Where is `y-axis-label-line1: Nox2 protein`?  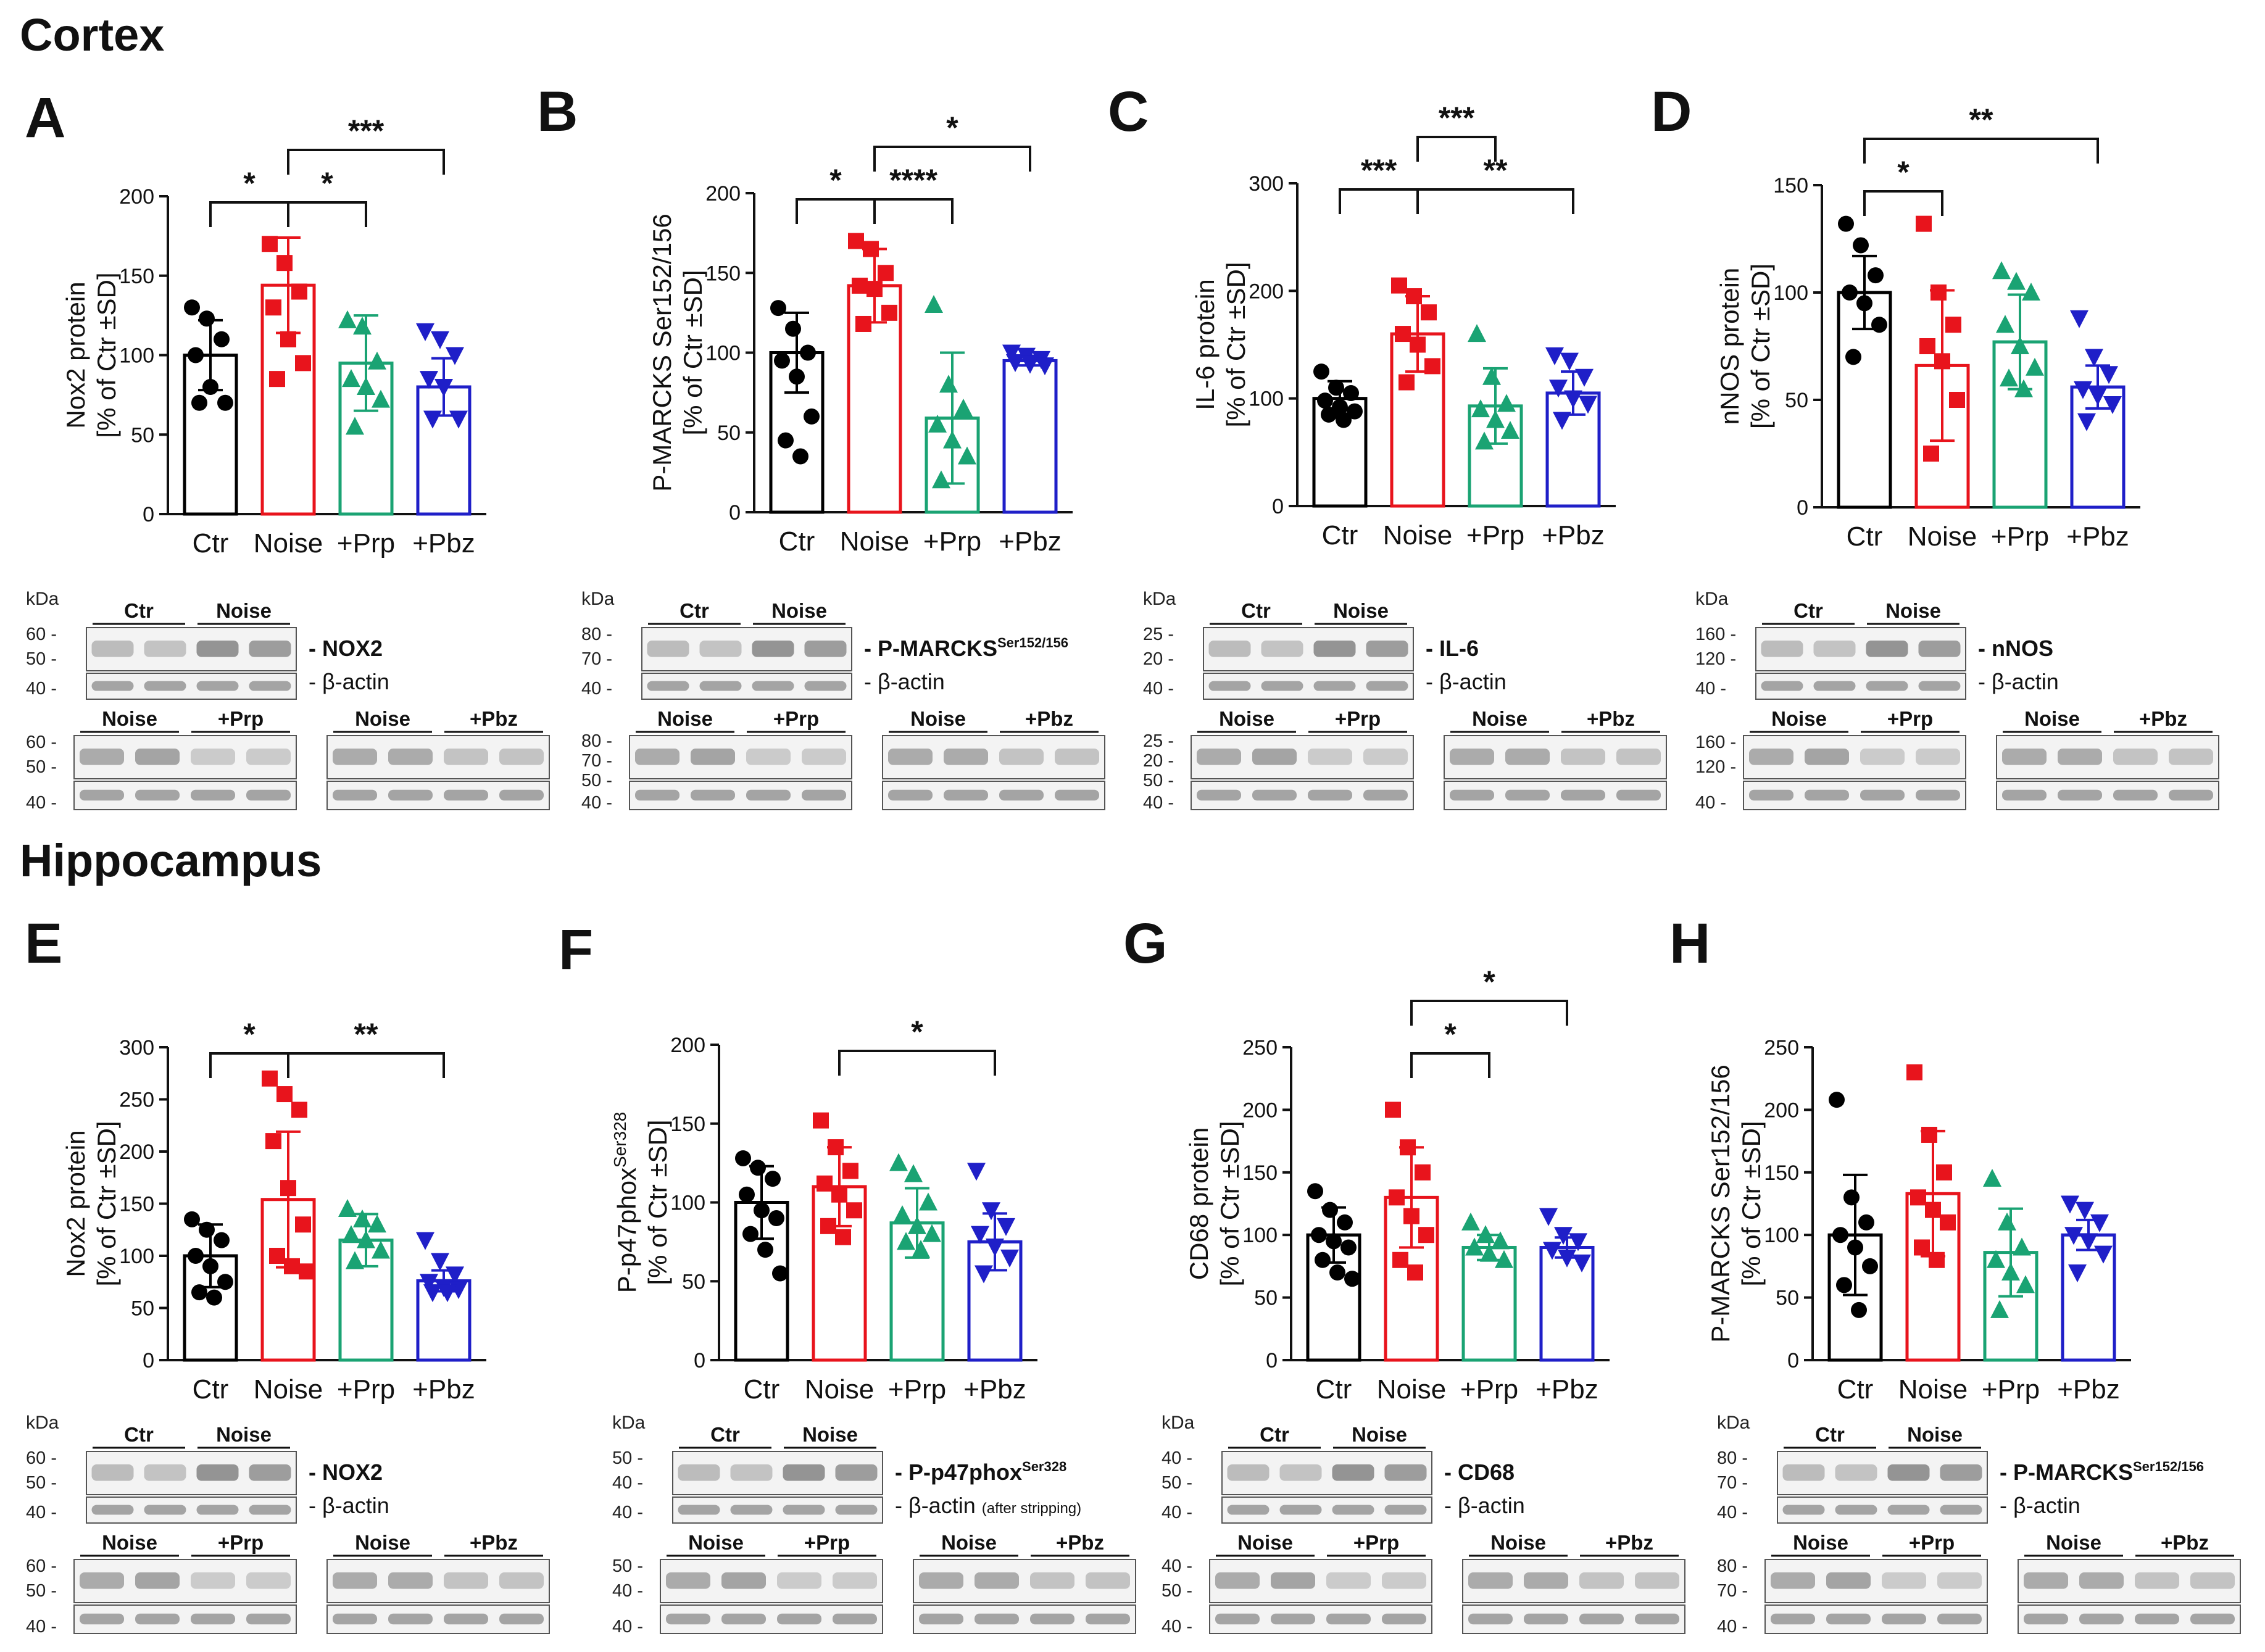
y-axis-label-line1: Nox2 protein is located at coordinates (75, 1203).